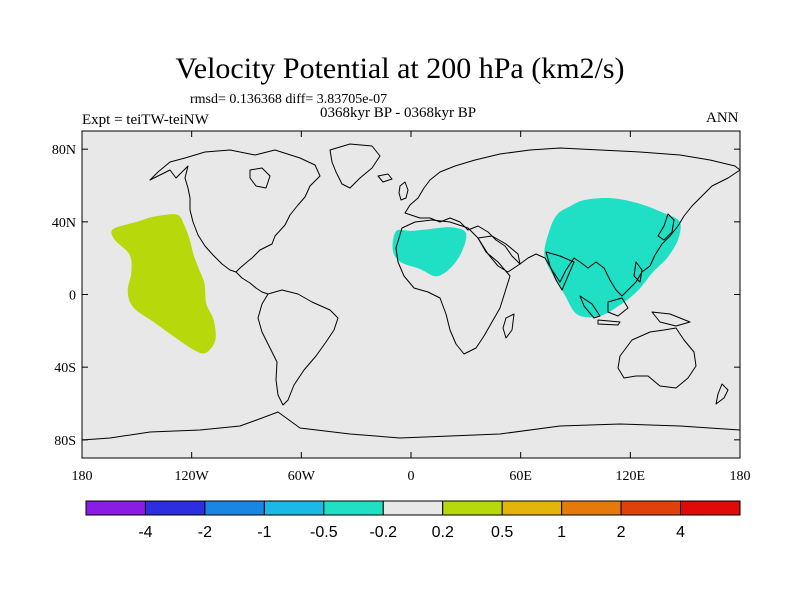  Describe the element at coordinates (621, 532) in the screenshot. I see `colorbar-label: 2` at that location.